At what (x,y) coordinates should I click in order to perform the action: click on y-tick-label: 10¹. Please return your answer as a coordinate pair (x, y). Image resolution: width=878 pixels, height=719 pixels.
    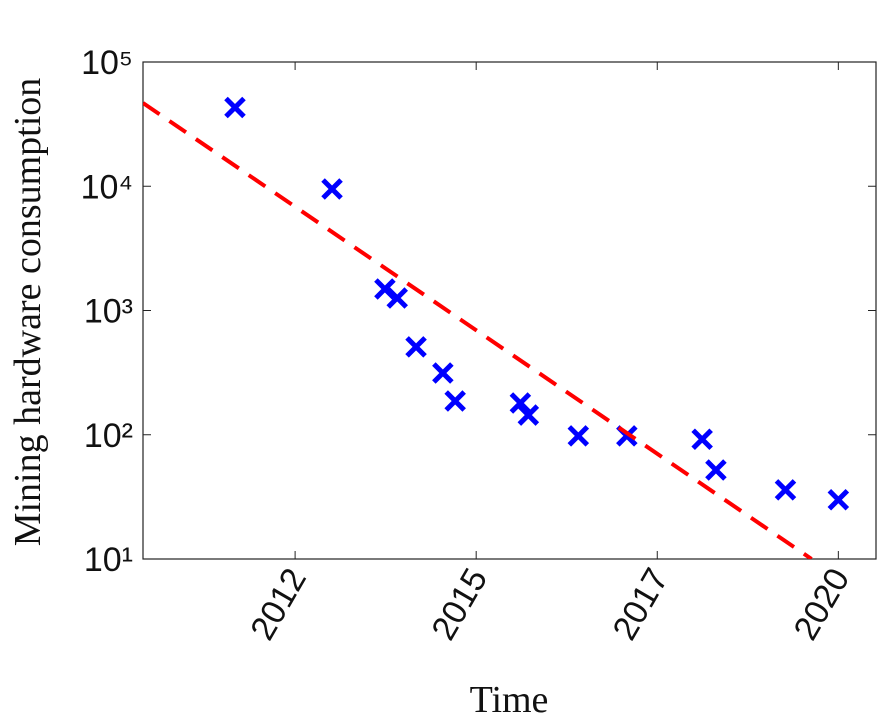
    Looking at the image, I should click on (108, 560).